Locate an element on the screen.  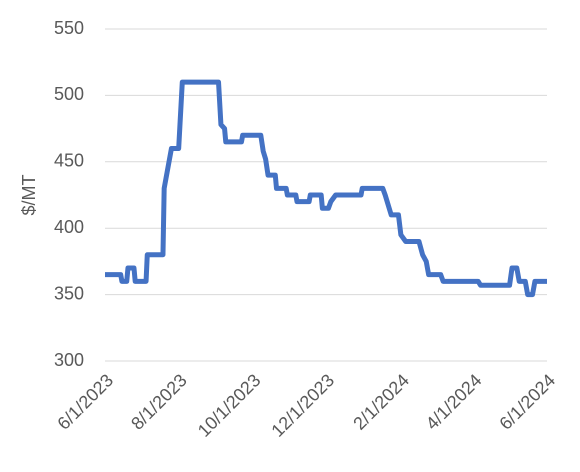
x-tick-label: 2/1/2024 is located at coordinates (381, 402).